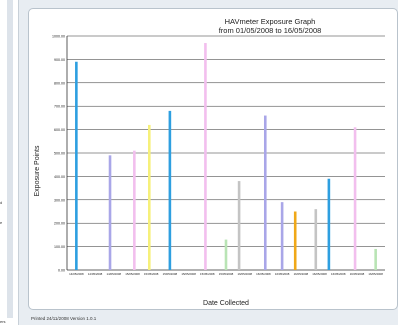  What do you see at coordinates (59, 60) in the screenshot?
I see `y-tick-label: 900.00` at bounding box center [59, 60].